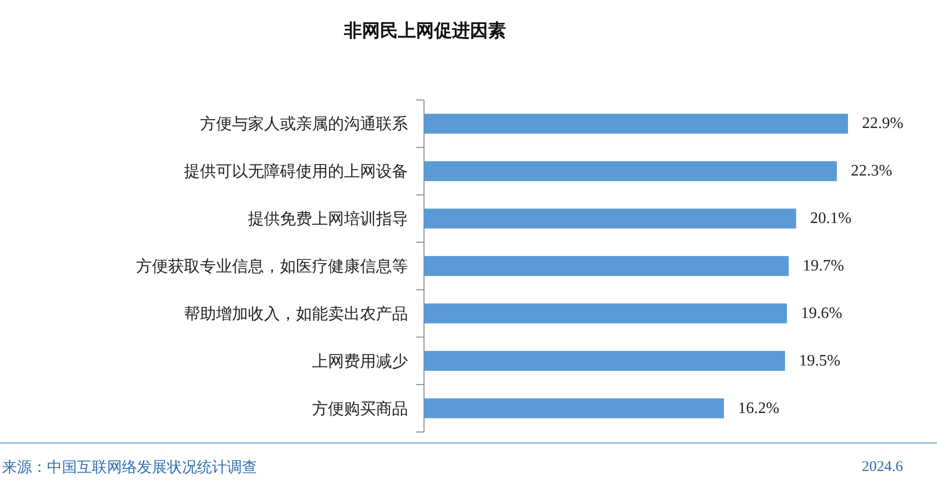 The width and height of the screenshot is (937, 496). Describe the element at coordinates (424, 31) in the screenshot. I see `chart-title: 非网民上网促进因素` at that location.